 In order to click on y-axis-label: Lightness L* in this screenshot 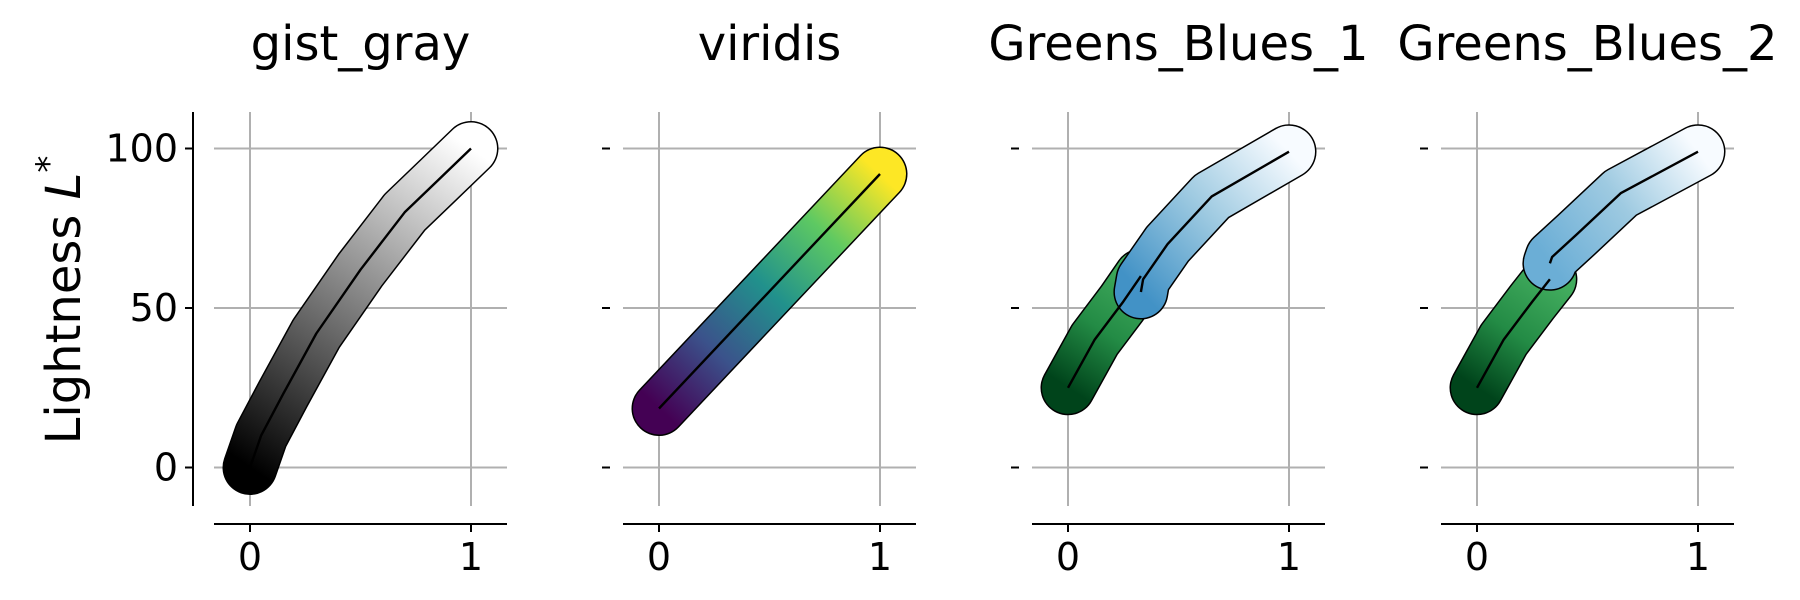, I will do `click(60, 300)`.